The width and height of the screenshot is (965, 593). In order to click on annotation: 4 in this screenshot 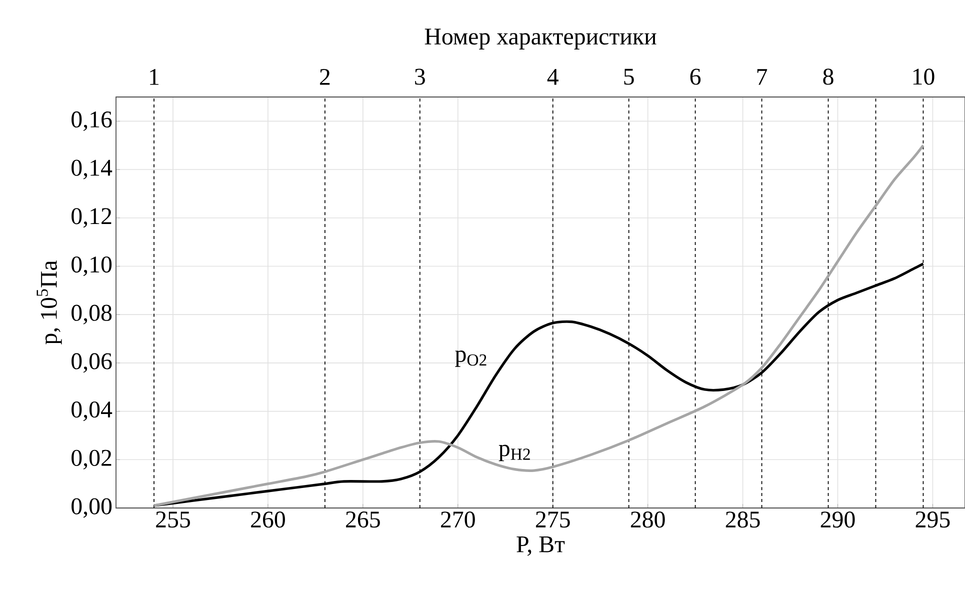, I will do `click(552, 77)`.